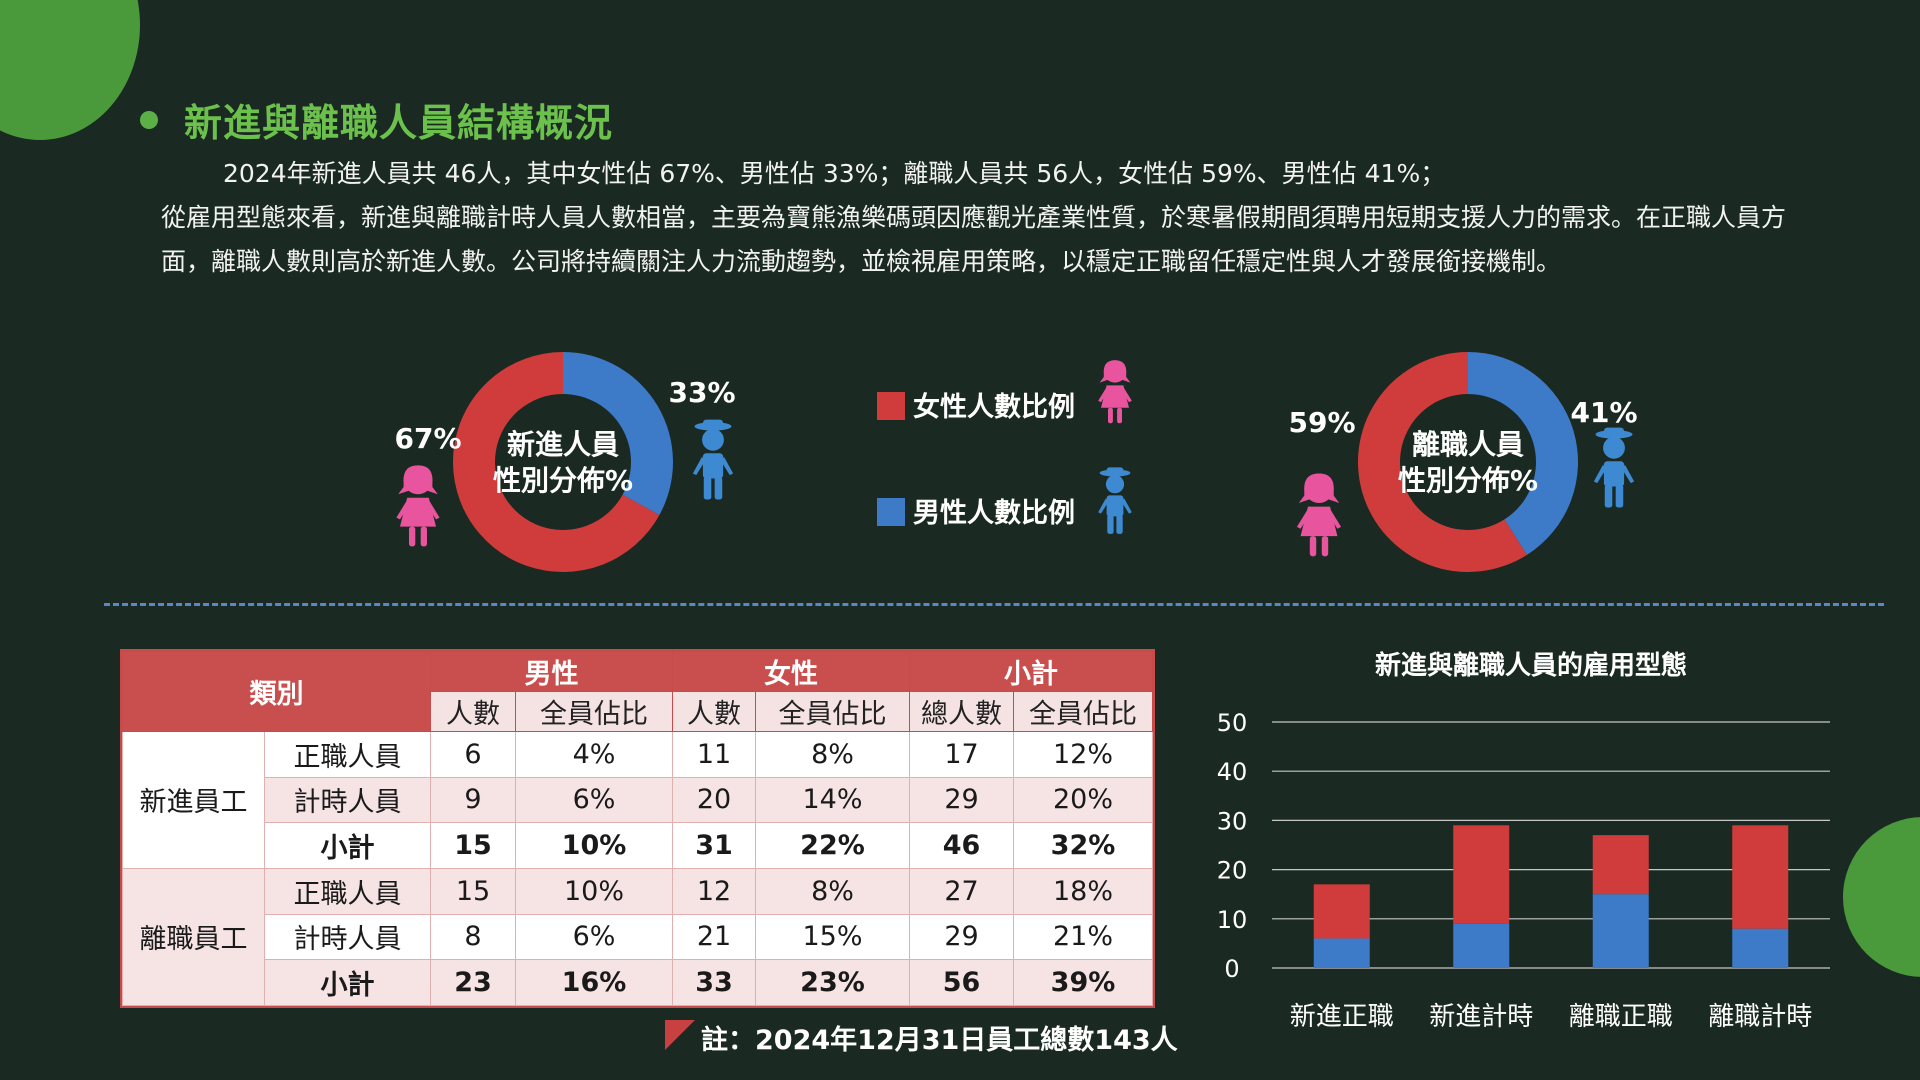  Describe the element at coordinates (1083, 754) in the screenshot. I see `cell-total-ratio: 12%` at that location.